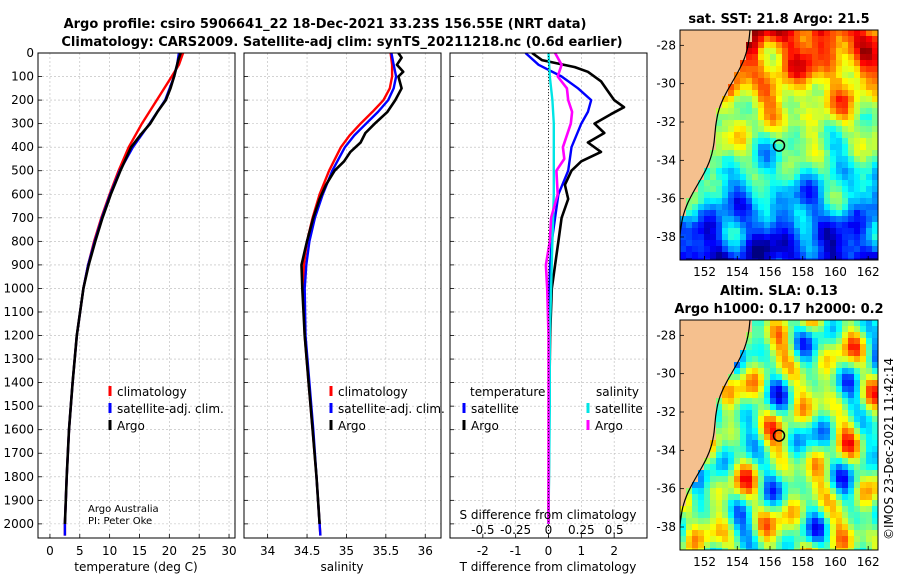 The width and height of the screenshot is (900, 580). I want to click on coastline, so click(715, 426).